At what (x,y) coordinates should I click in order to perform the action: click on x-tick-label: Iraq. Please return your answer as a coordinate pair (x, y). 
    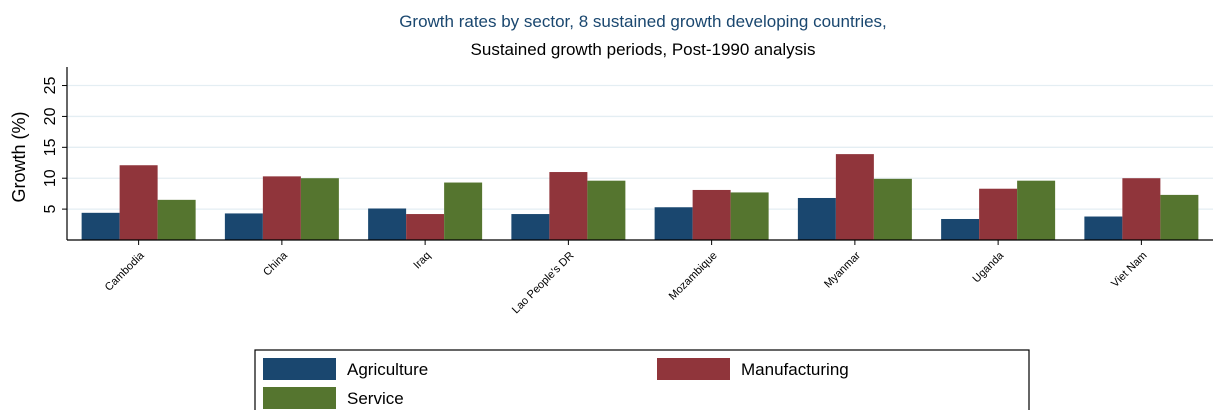
    Looking at the image, I should click on (422, 261).